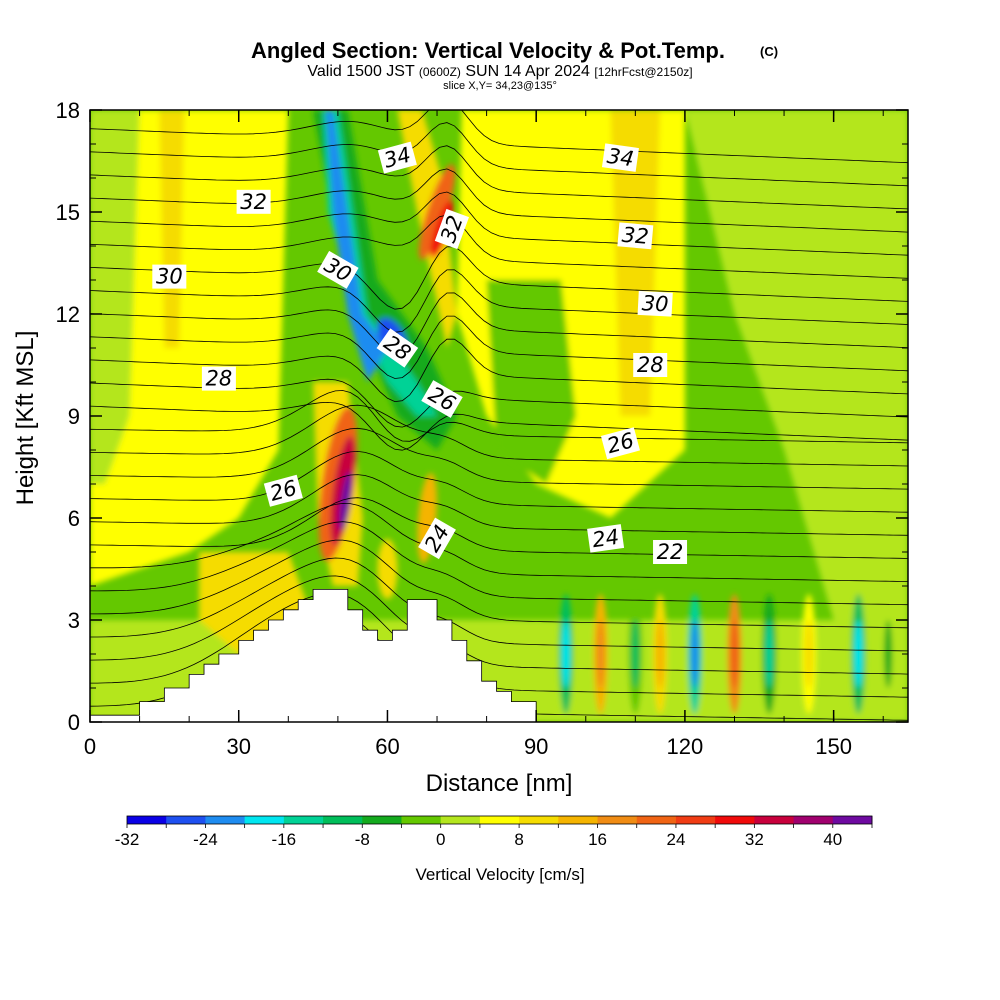 This screenshot has width=1000, height=1000. What do you see at coordinates (284, 839) in the screenshot?
I see `colorbar-tick-label: -16` at bounding box center [284, 839].